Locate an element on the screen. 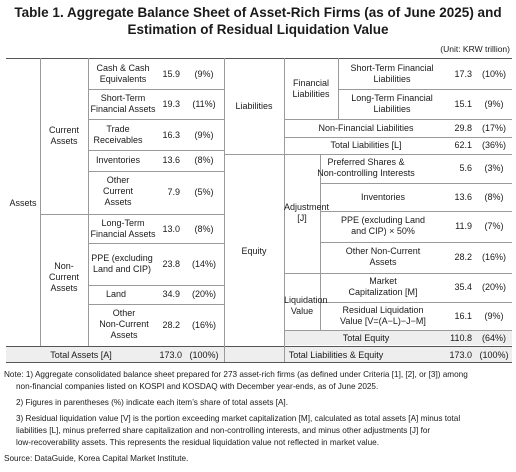 The height and width of the screenshot is (472, 516). total-equity-share: (64%) is located at coordinates (493, 338).